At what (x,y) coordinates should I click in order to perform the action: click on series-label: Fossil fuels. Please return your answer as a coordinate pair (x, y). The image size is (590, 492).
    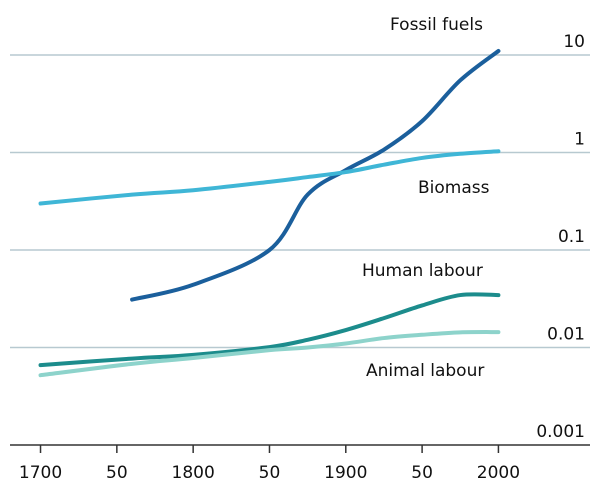
    Looking at the image, I should click on (436, 25).